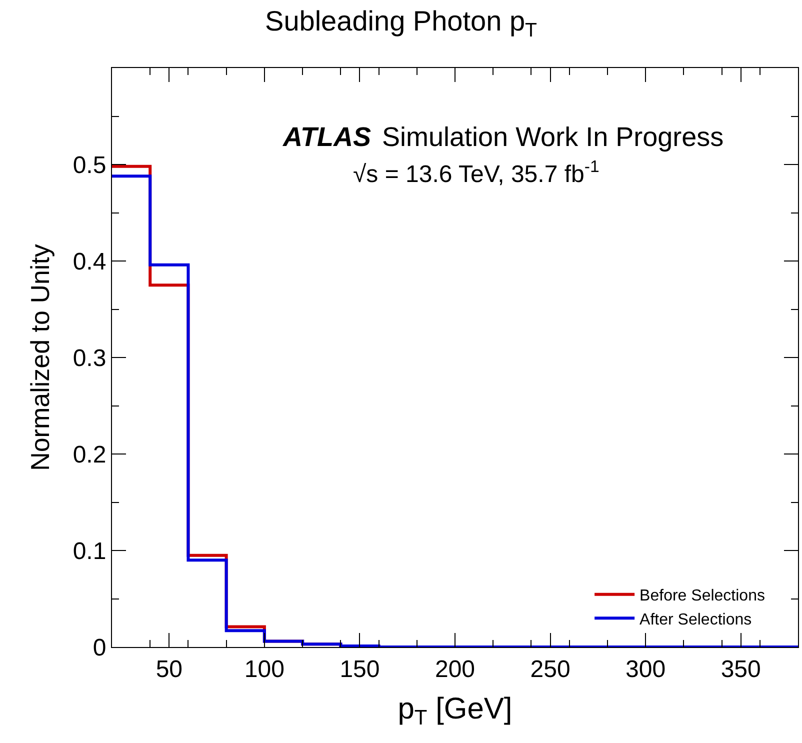 This screenshot has height=743, width=802. What do you see at coordinates (89, 454) in the screenshot?
I see `y-tick-label: 0.2` at bounding box center [89, 454].